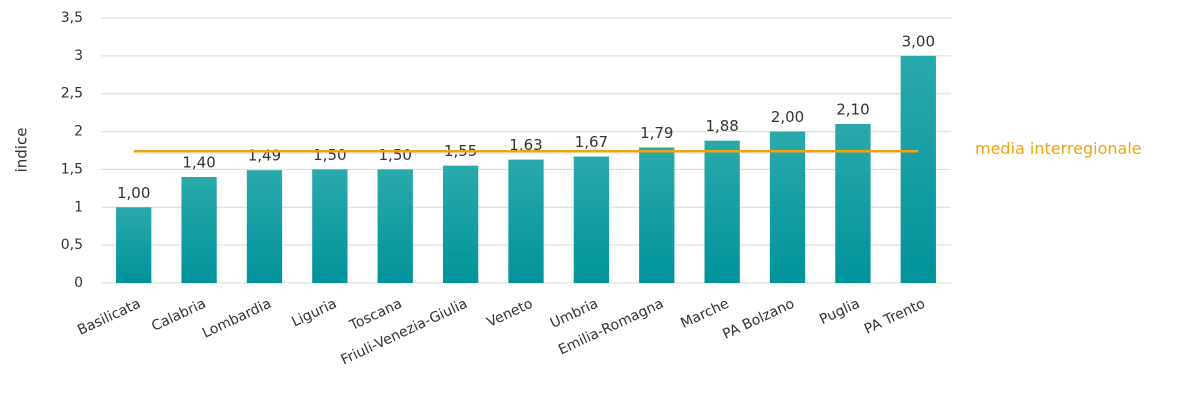 This screenshot has height=401, width=1195. Describe the element at coordinates (314, 313) in the screenshot. I see `x-tick-label: Liguria` at that location.